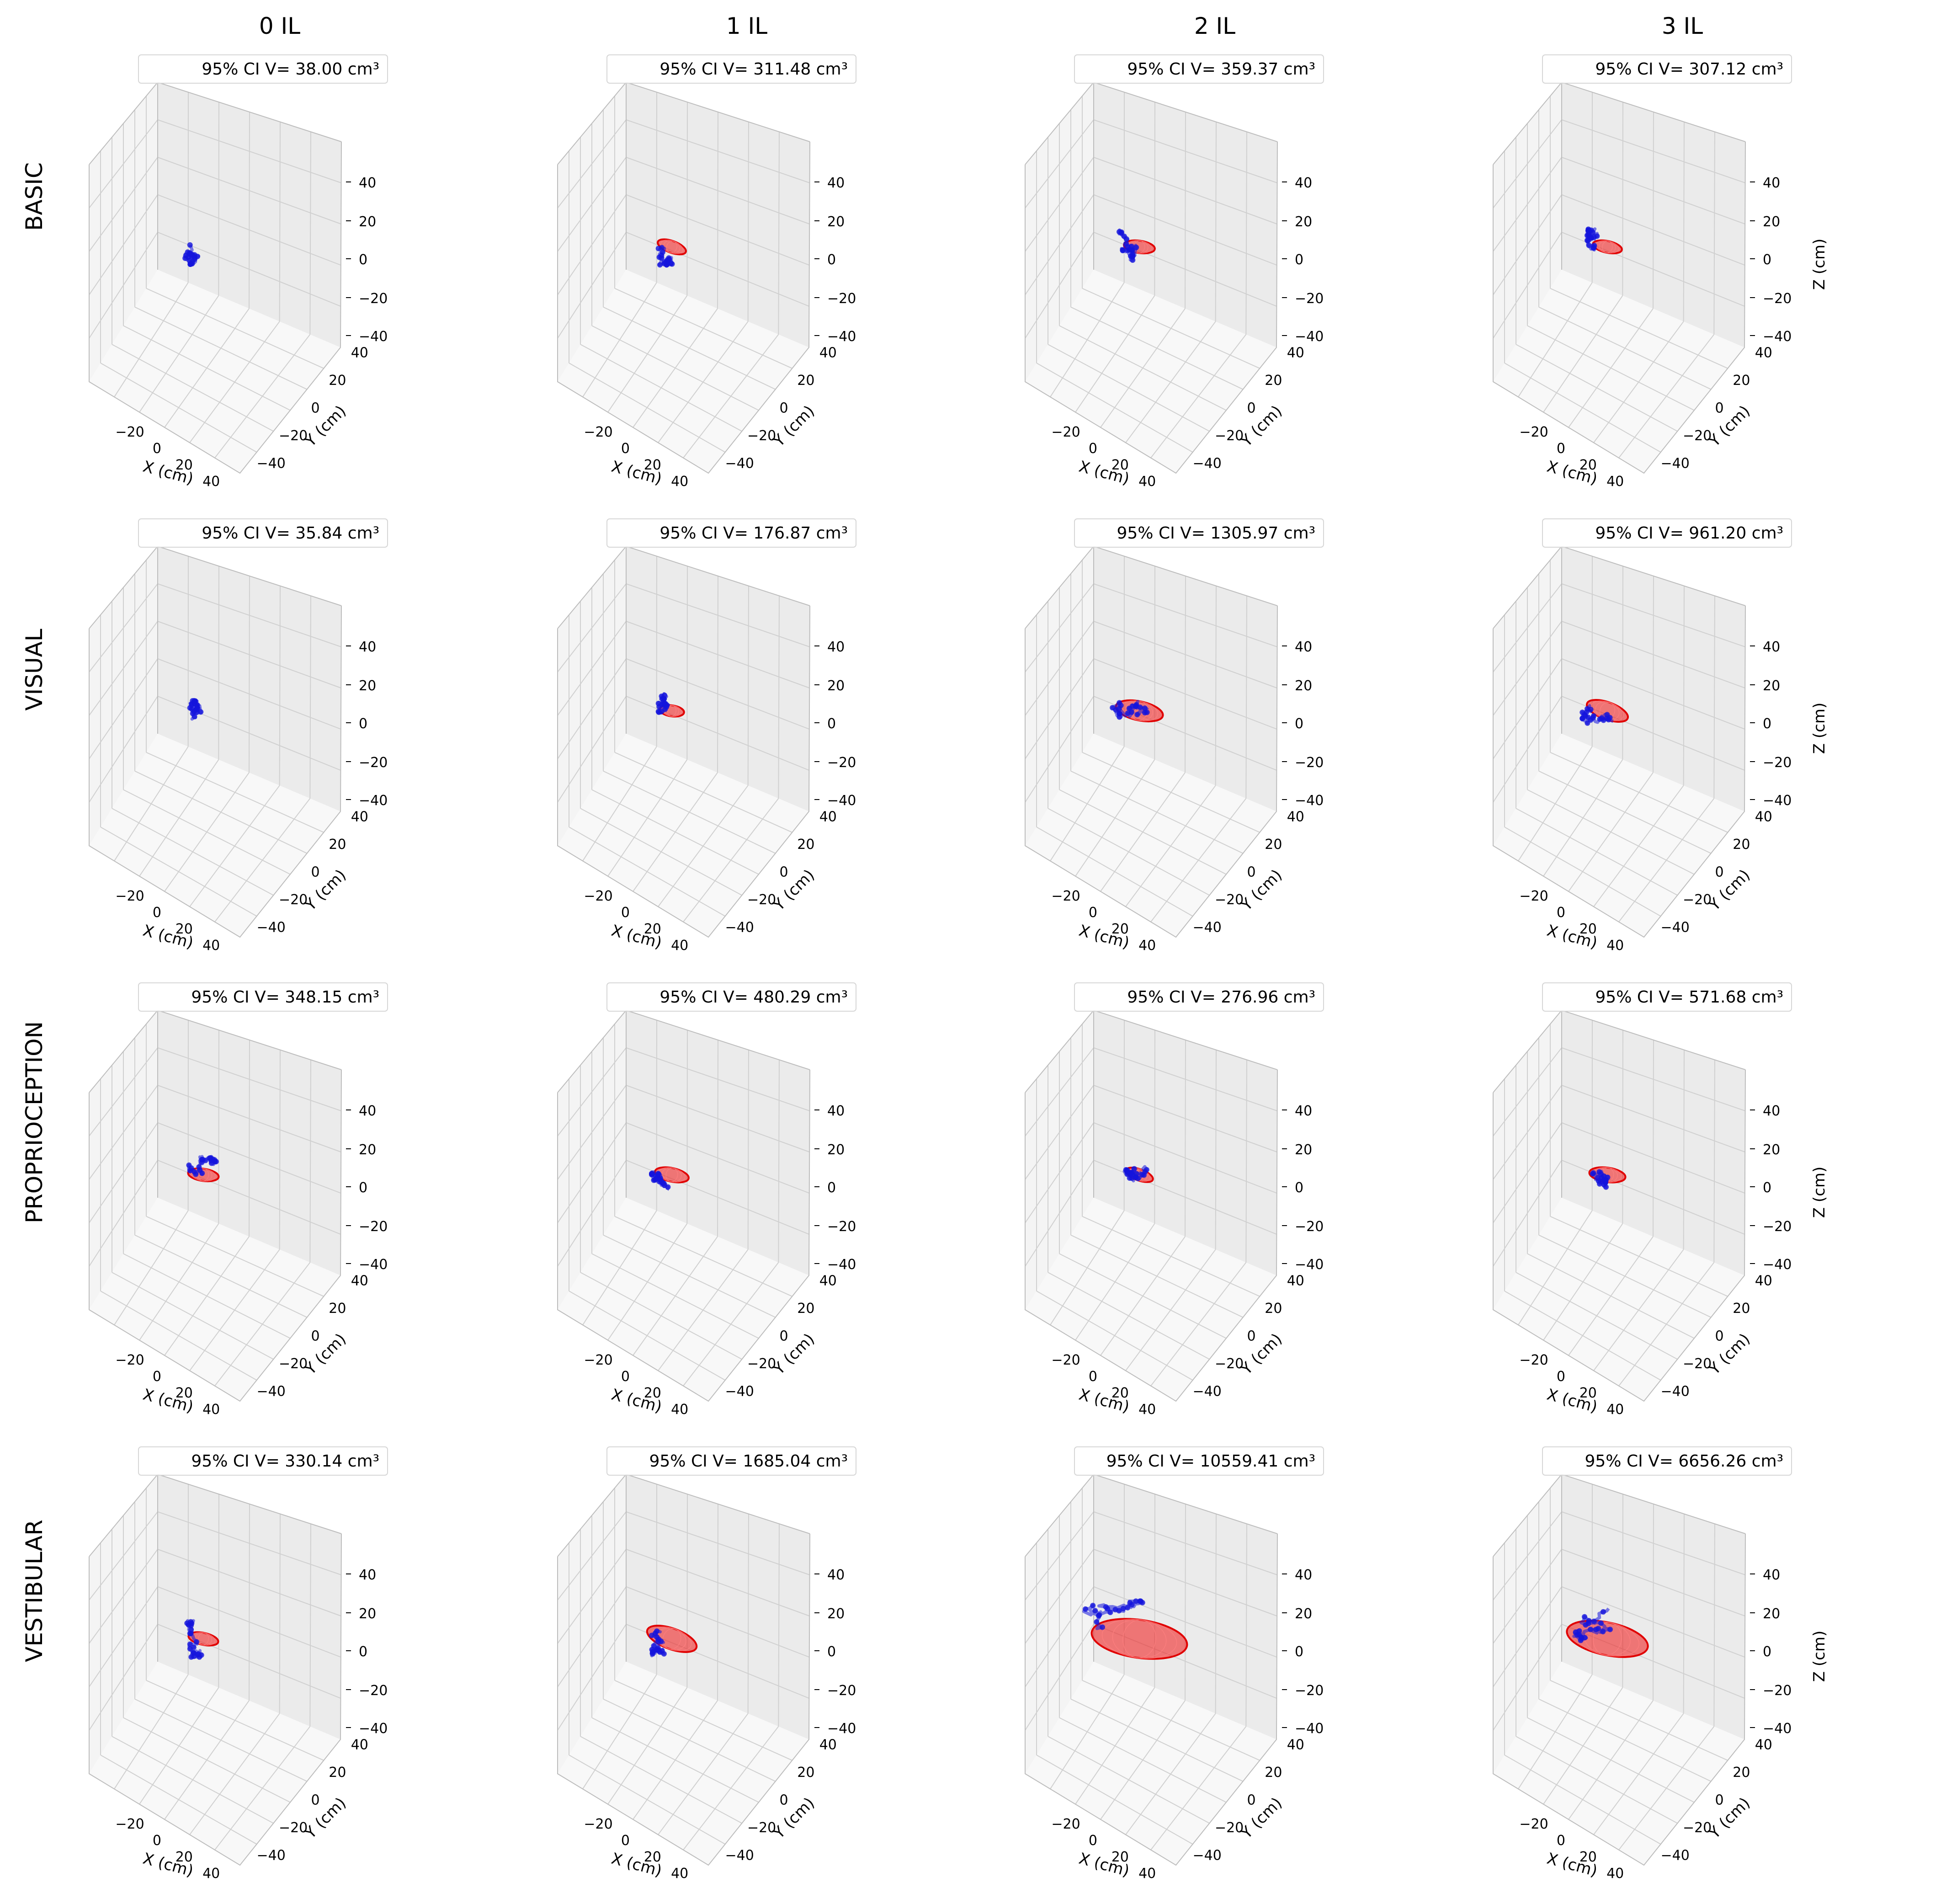 The height and width of the screenshot is (1904, 1957). I want to click on legend-ci-volume: 95% CI V= 35.84 cm³, so click(291, 533).